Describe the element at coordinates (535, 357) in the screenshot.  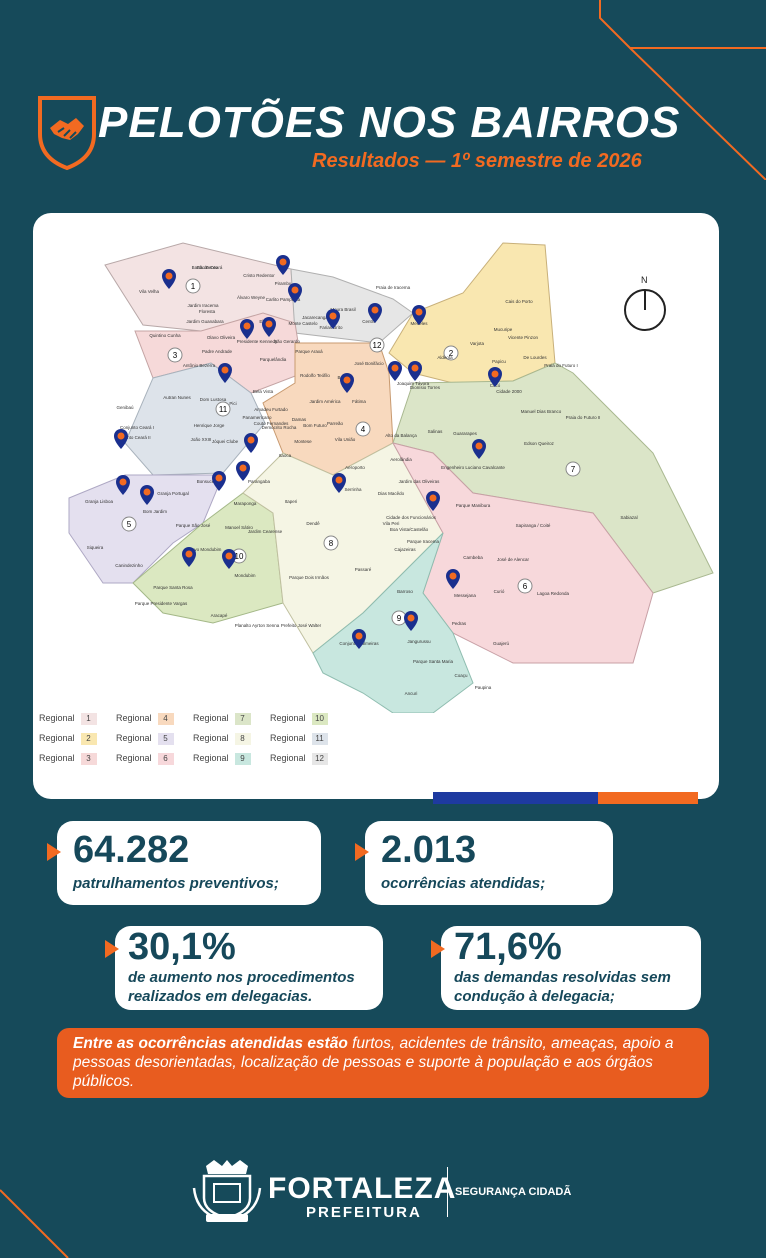
I see `neighborhood-label: De Lourdes` at that location.